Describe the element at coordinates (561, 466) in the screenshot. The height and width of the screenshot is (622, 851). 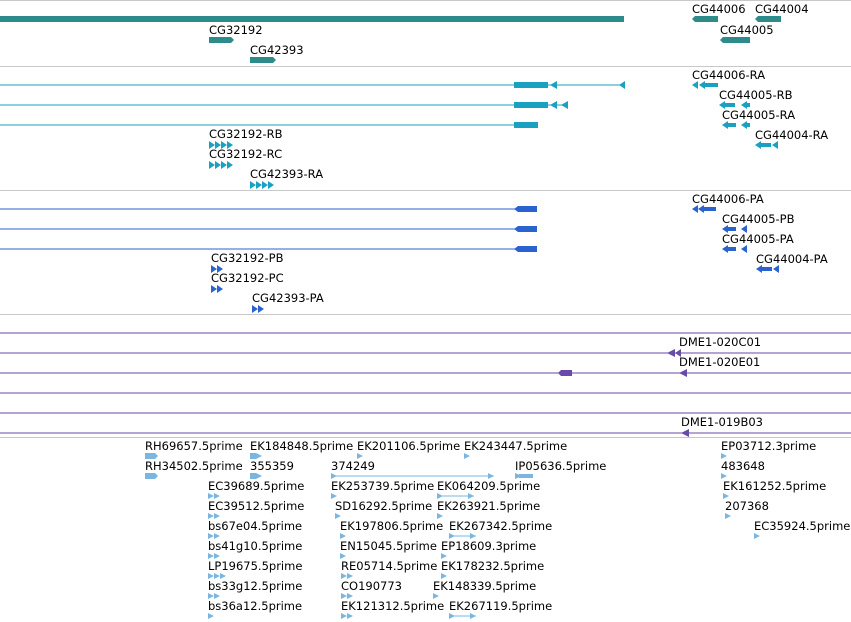
I see `est-label: IP05636.5prime` at that location.